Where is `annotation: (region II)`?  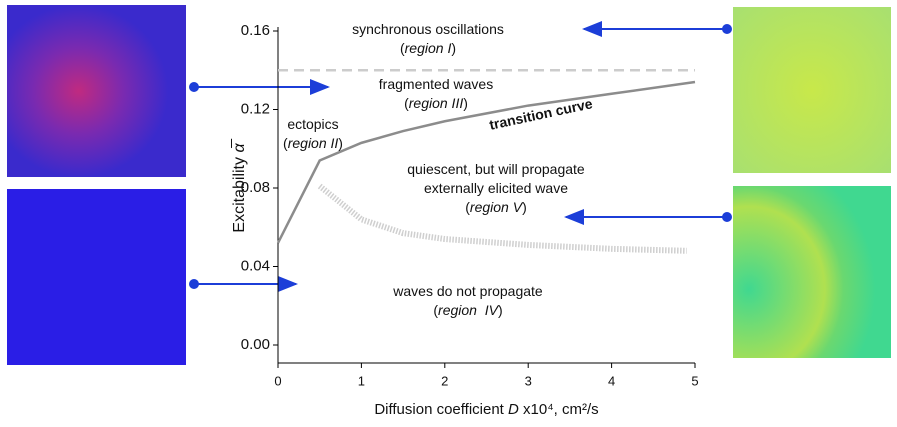 annotation: (region II) is located at coordinates (313, 143).